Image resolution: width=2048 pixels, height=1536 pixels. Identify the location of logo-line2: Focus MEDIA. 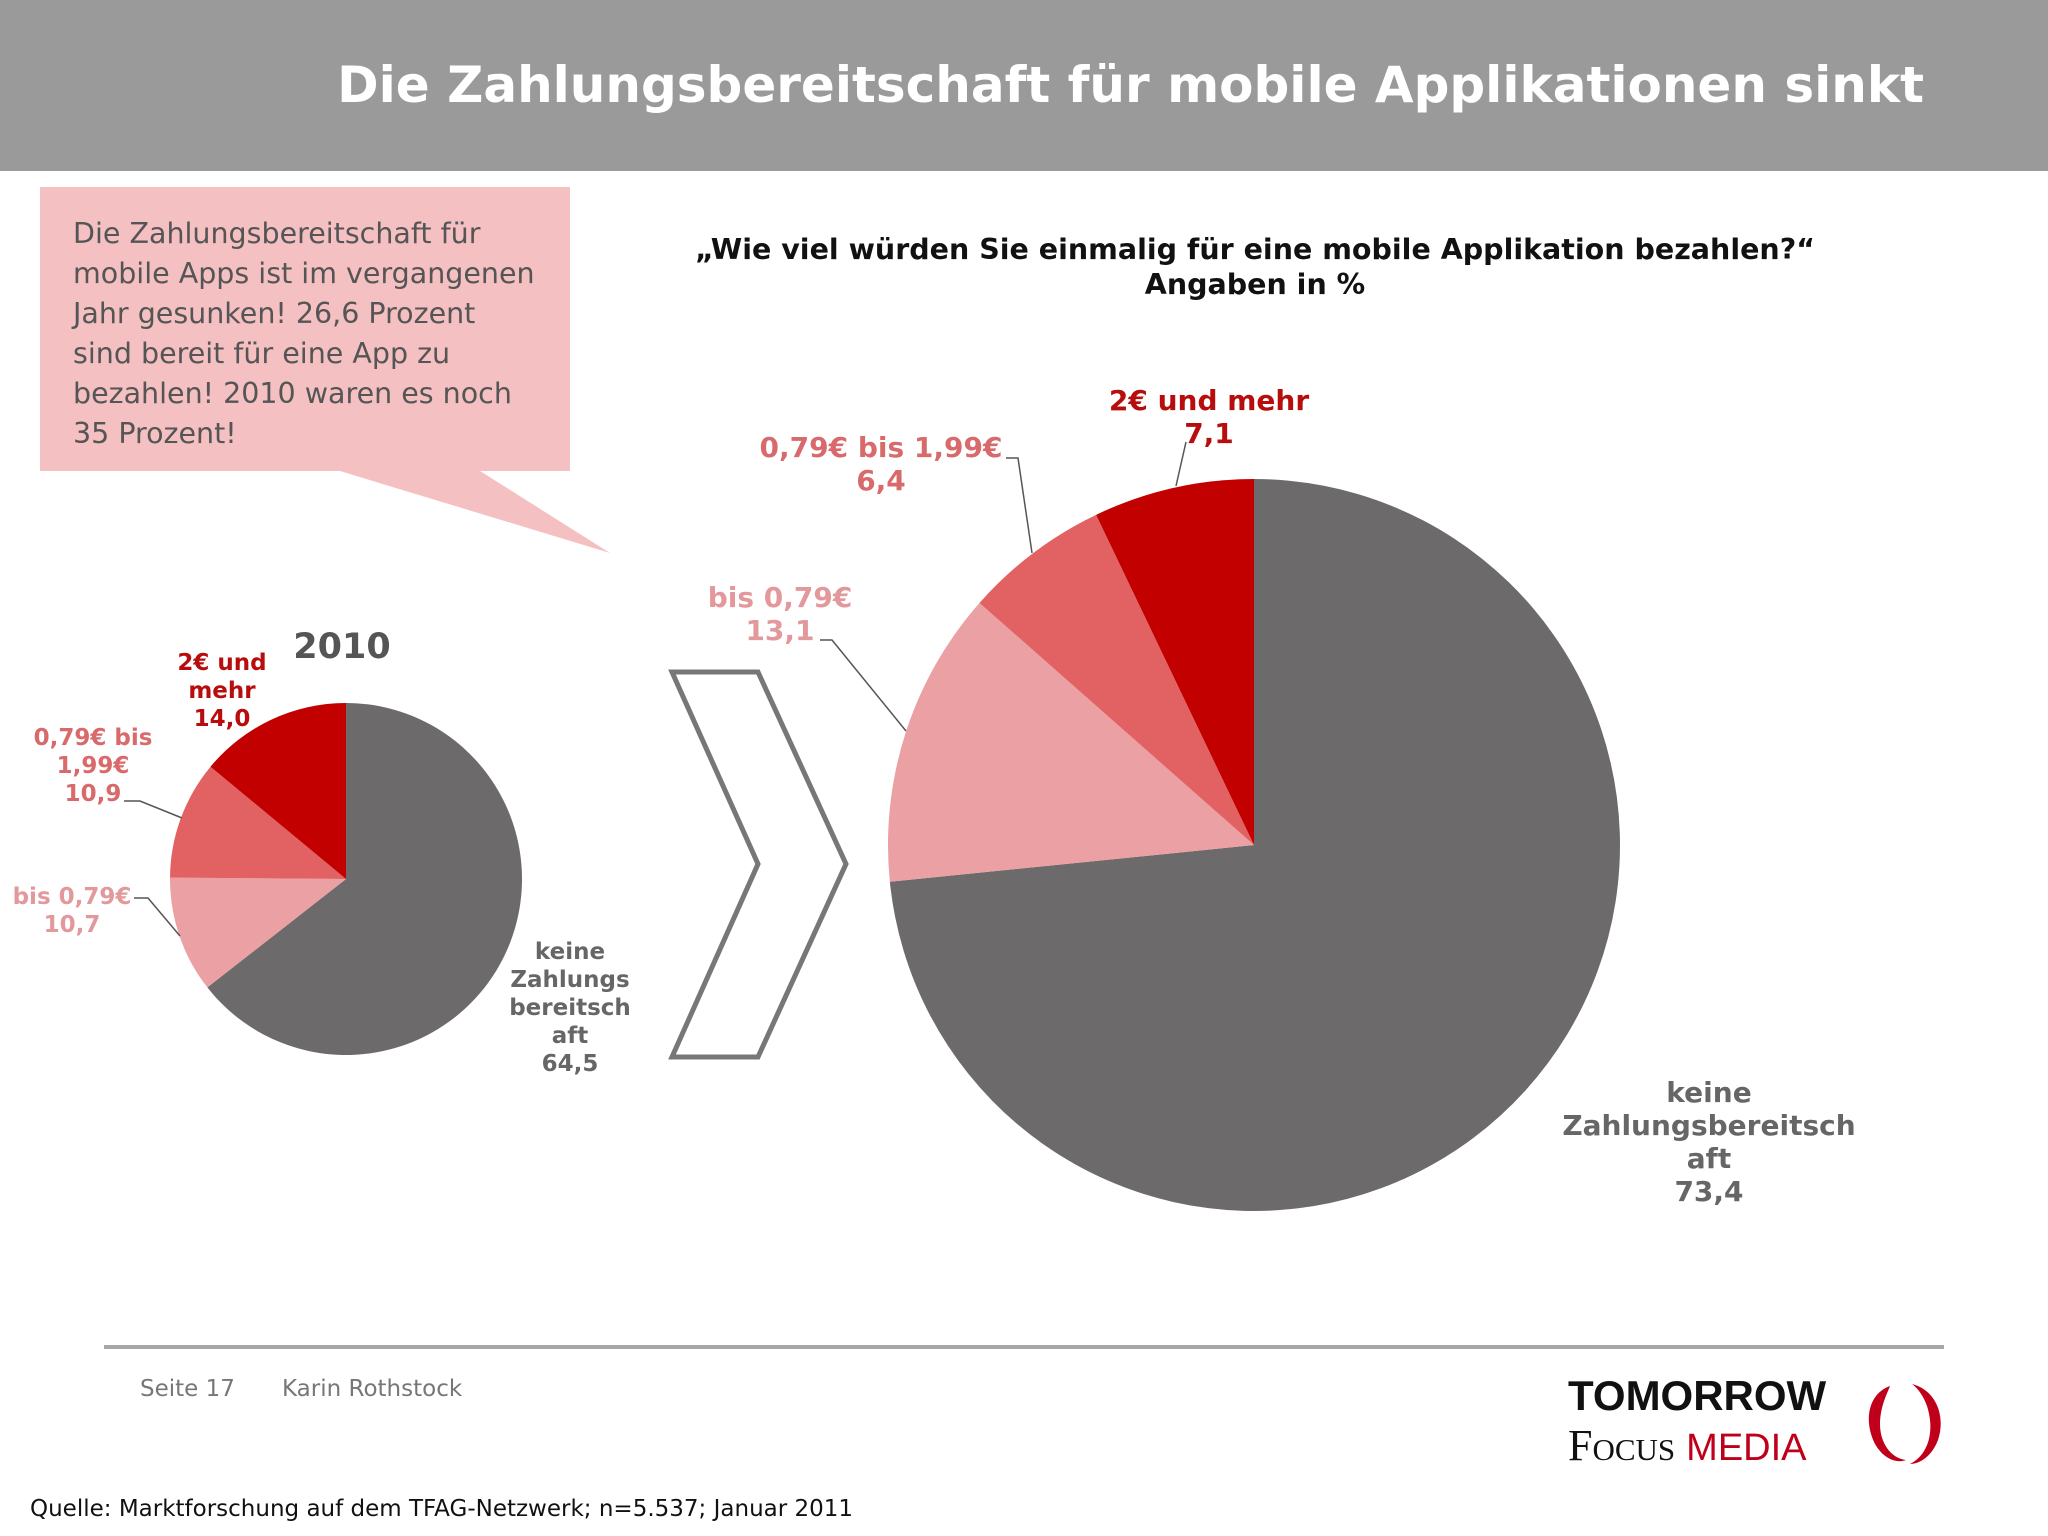
(1687, 1445).